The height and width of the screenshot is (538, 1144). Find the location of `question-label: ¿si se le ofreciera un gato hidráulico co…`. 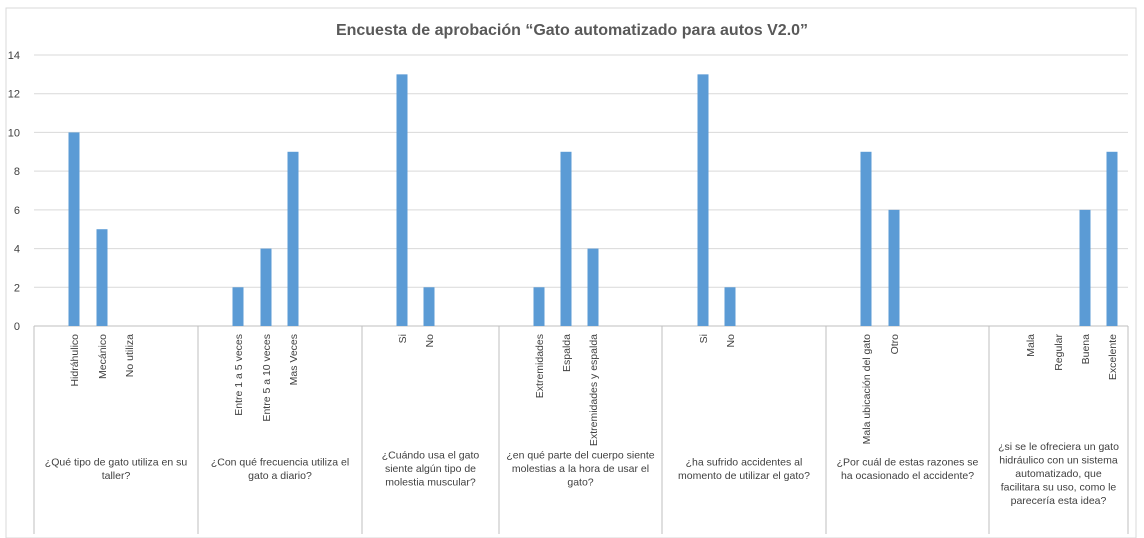

question-label: ¿si se le ofreciera un gato hidráulico co… is located at coordinates (1058, 474).